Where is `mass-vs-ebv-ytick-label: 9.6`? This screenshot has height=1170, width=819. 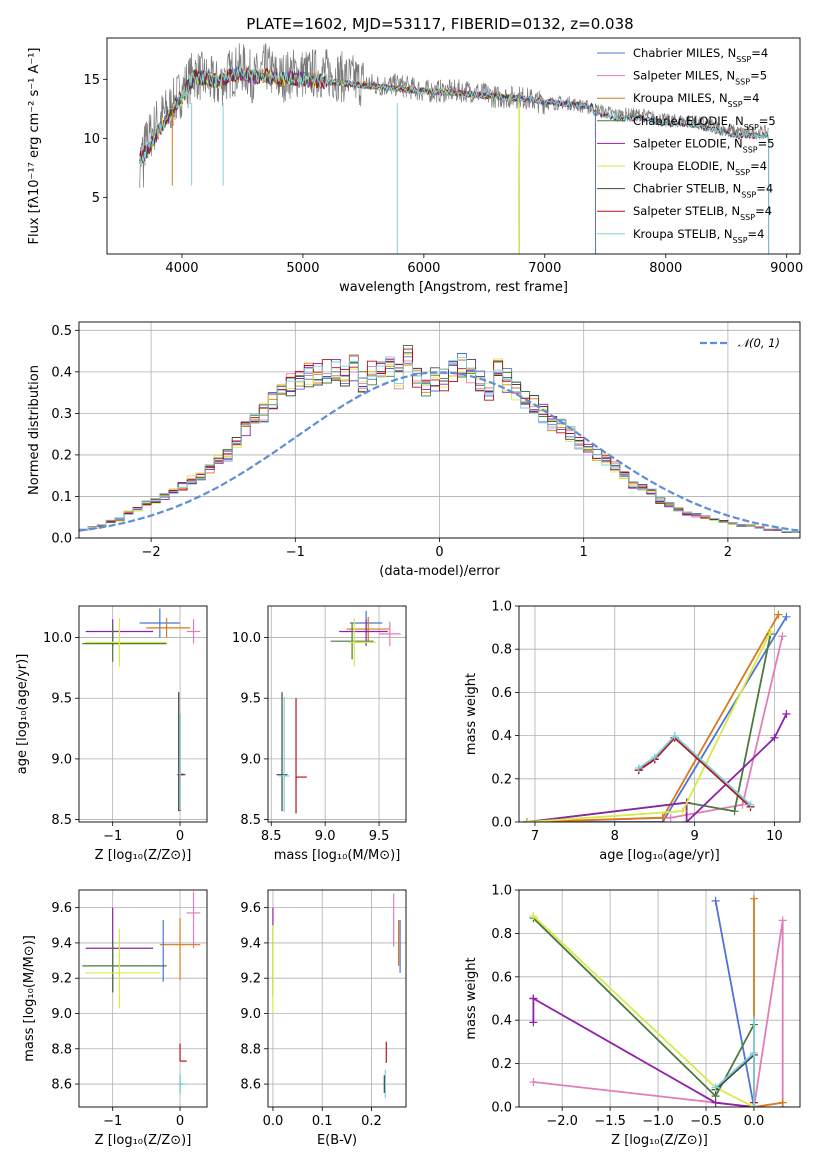
mass-vs-ebv-ytick-label: 9.6 is located at coordinates (250, 908).